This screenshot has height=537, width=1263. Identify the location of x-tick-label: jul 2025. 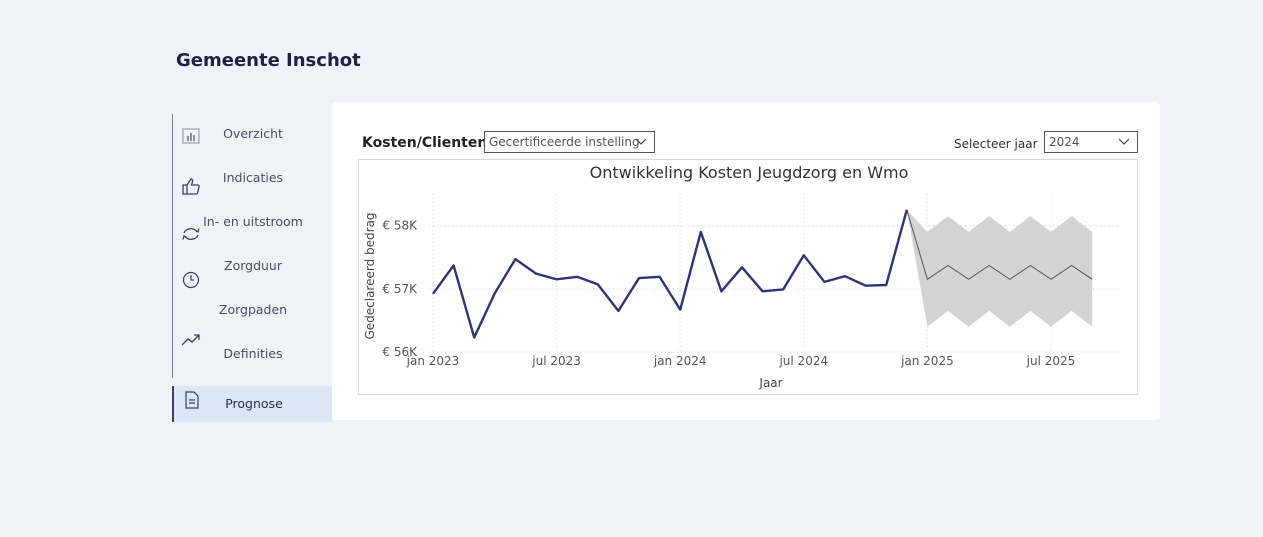
(1051, 361).